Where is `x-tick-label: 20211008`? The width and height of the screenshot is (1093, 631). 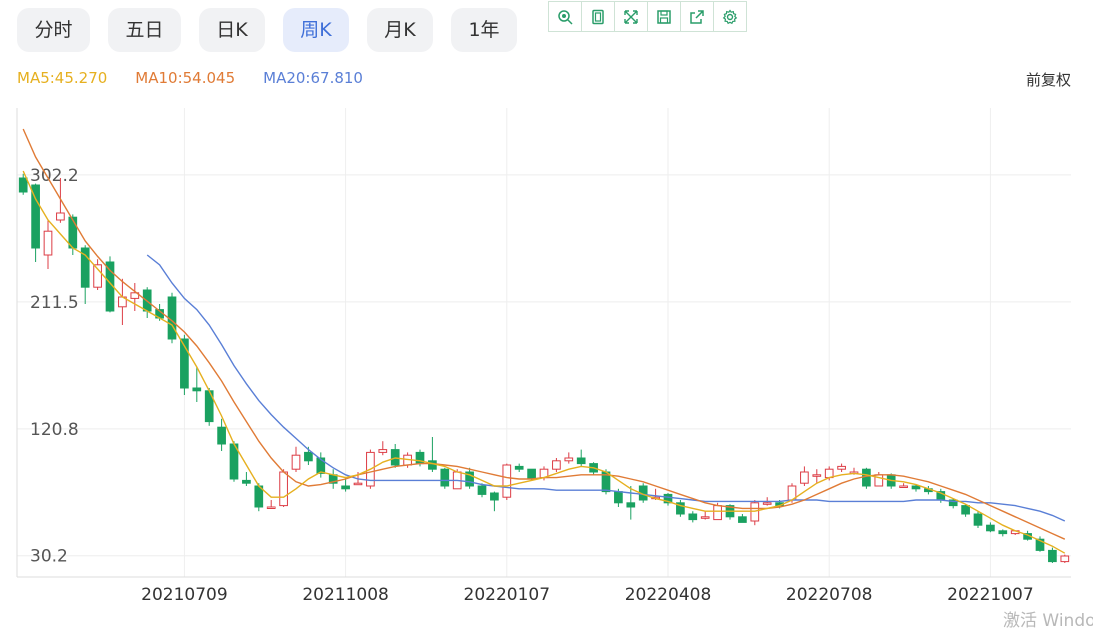 x-tick-label: 20211008 is located at coordinates (345, 595).